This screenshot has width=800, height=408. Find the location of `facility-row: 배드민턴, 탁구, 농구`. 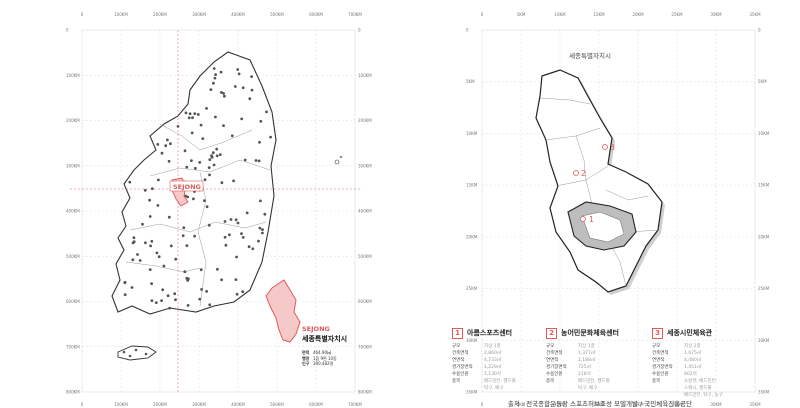

facility-row: 배드민턴, 탁구, 농구 is located at coordinates (702, 395).